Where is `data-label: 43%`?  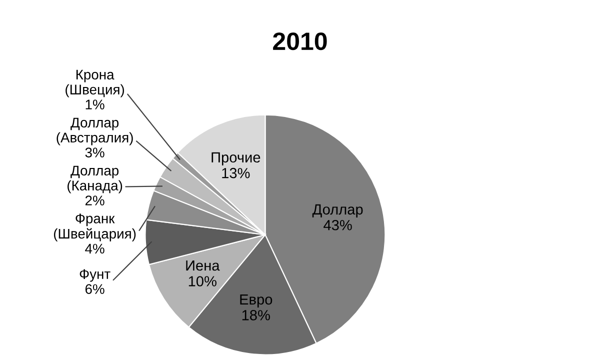
data-label: 43% is located at coordinates (338, 225).